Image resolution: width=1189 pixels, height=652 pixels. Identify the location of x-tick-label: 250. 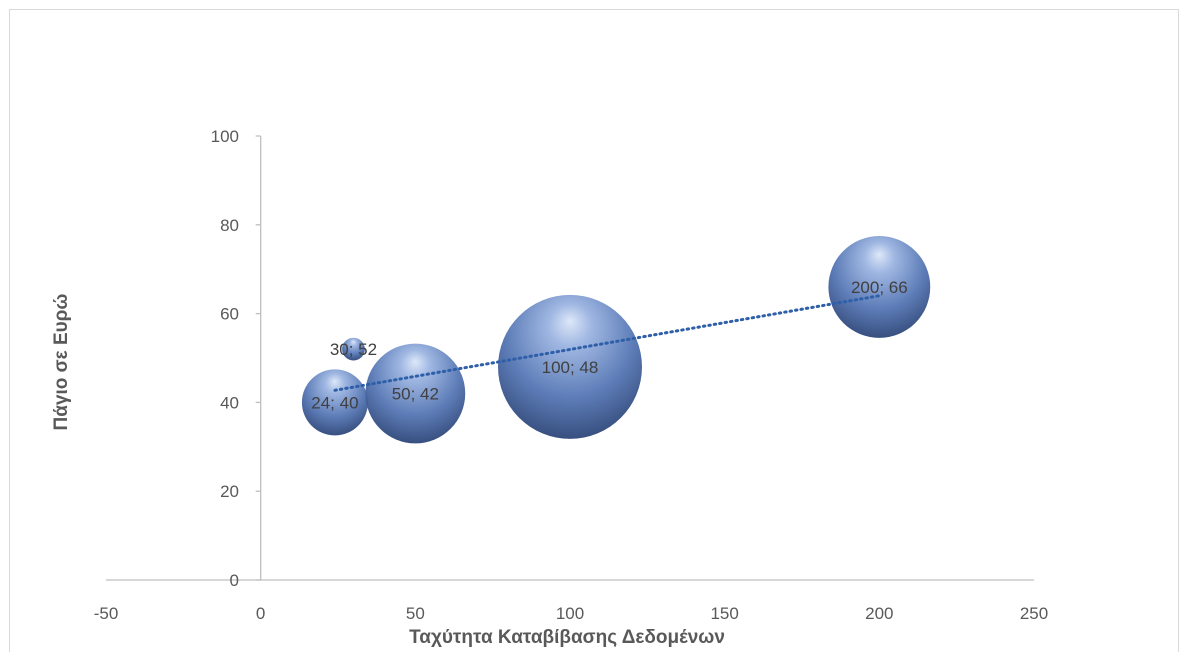
(1034, 613).